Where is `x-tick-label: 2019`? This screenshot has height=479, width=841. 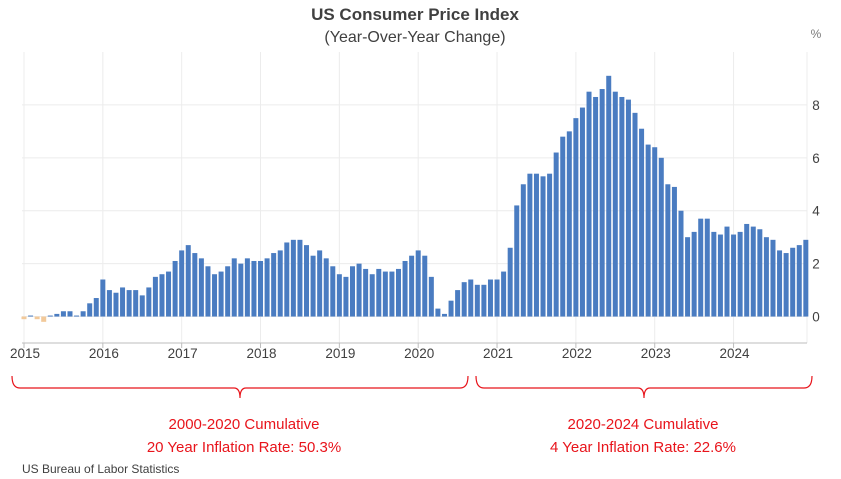 x-tick-label: 2019 is located at coordinates (340, 353).